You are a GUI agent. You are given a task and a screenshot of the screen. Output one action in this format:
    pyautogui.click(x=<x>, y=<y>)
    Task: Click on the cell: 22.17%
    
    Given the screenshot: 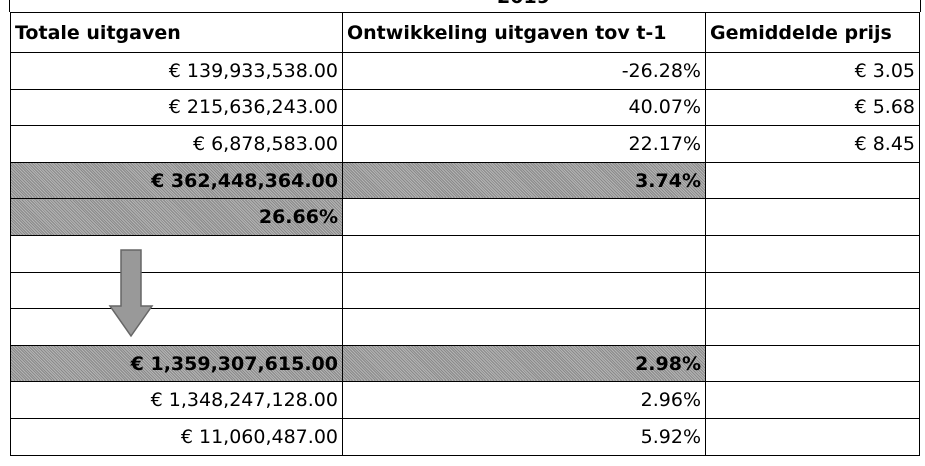 What is the action you would take?
    pyautogui.click(x=524, y=144)
    